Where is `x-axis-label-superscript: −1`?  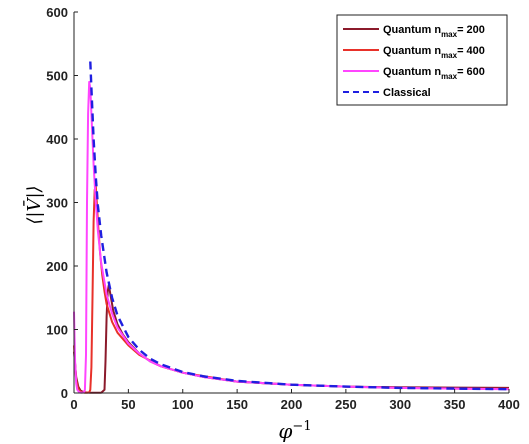 x-axis-label-superscript: −1 is located at coordinates (301, 426).